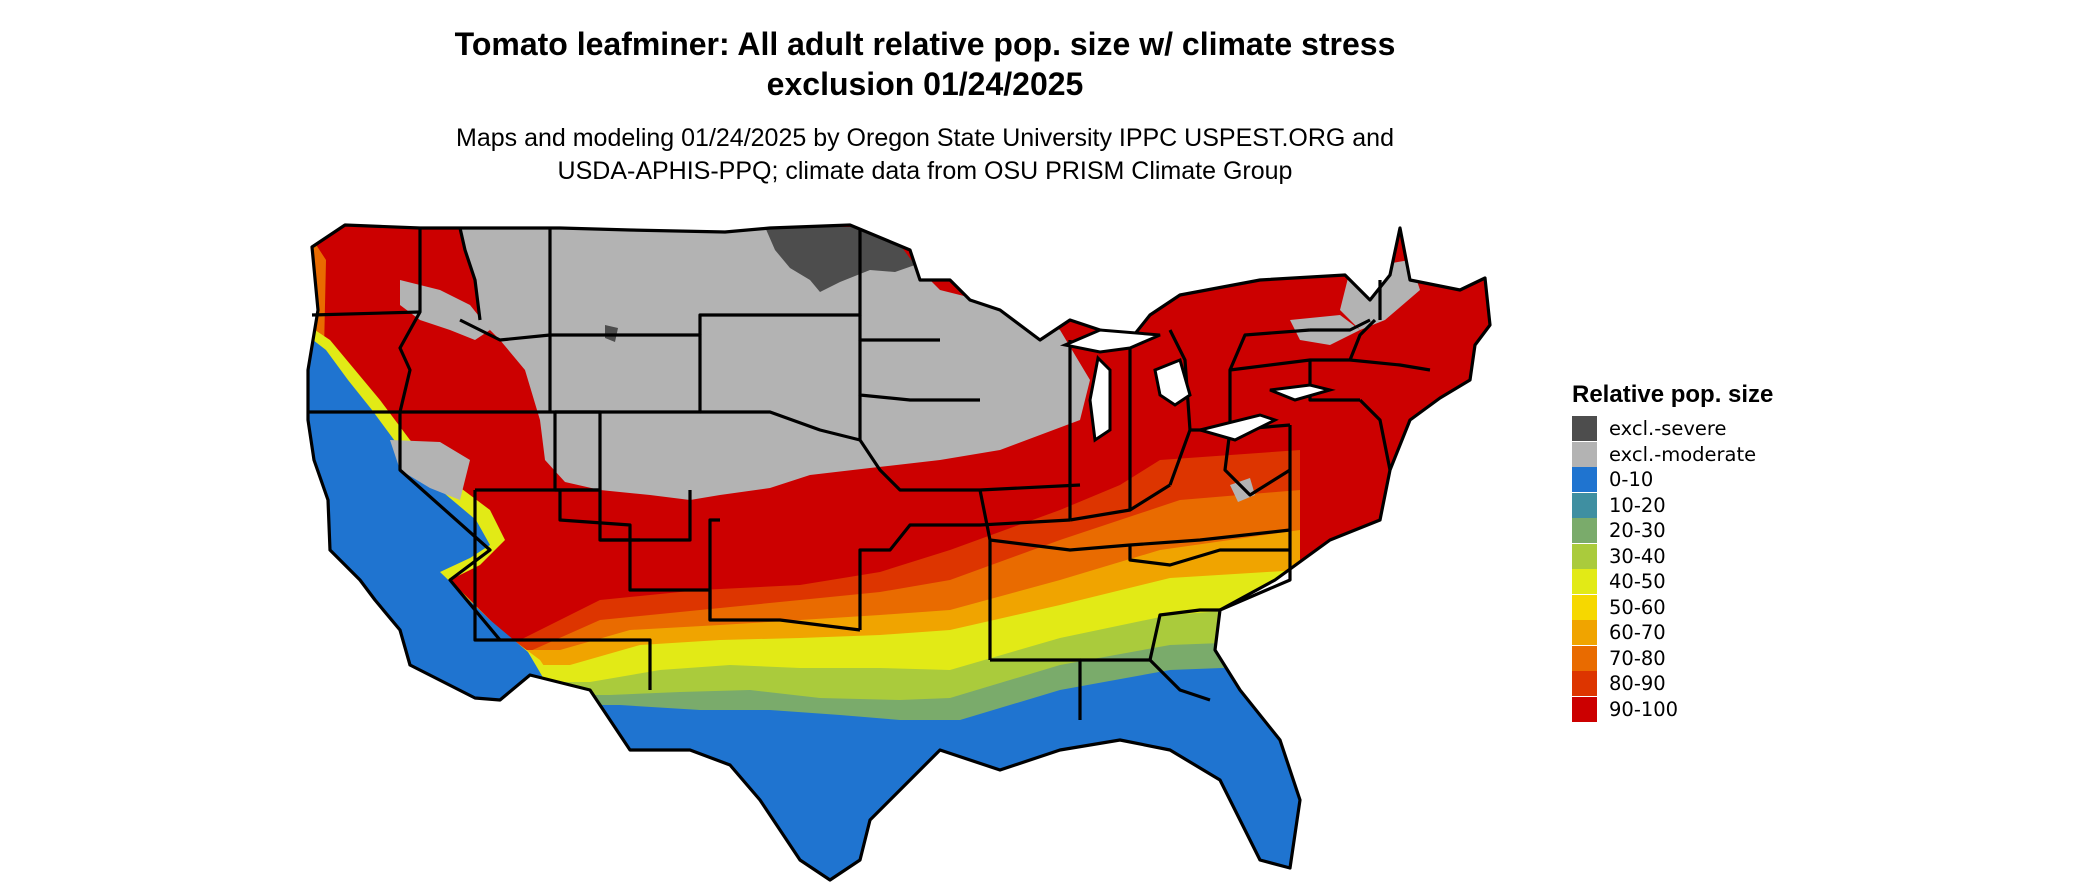 The image size is (2100, 892). What do you see at coordinates (1637, 556) in the screenshot?
I see `legend-label: 30-40` at bounding box center [1637, 556].